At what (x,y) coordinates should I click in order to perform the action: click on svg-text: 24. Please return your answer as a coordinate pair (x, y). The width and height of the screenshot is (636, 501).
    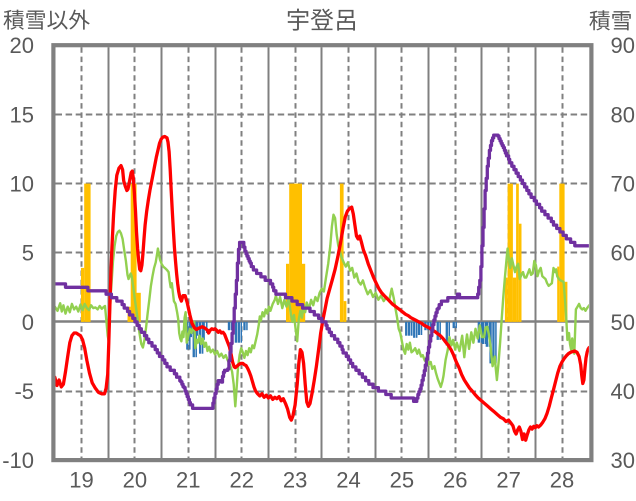
    Looking at the image, I should click on (348, 480).